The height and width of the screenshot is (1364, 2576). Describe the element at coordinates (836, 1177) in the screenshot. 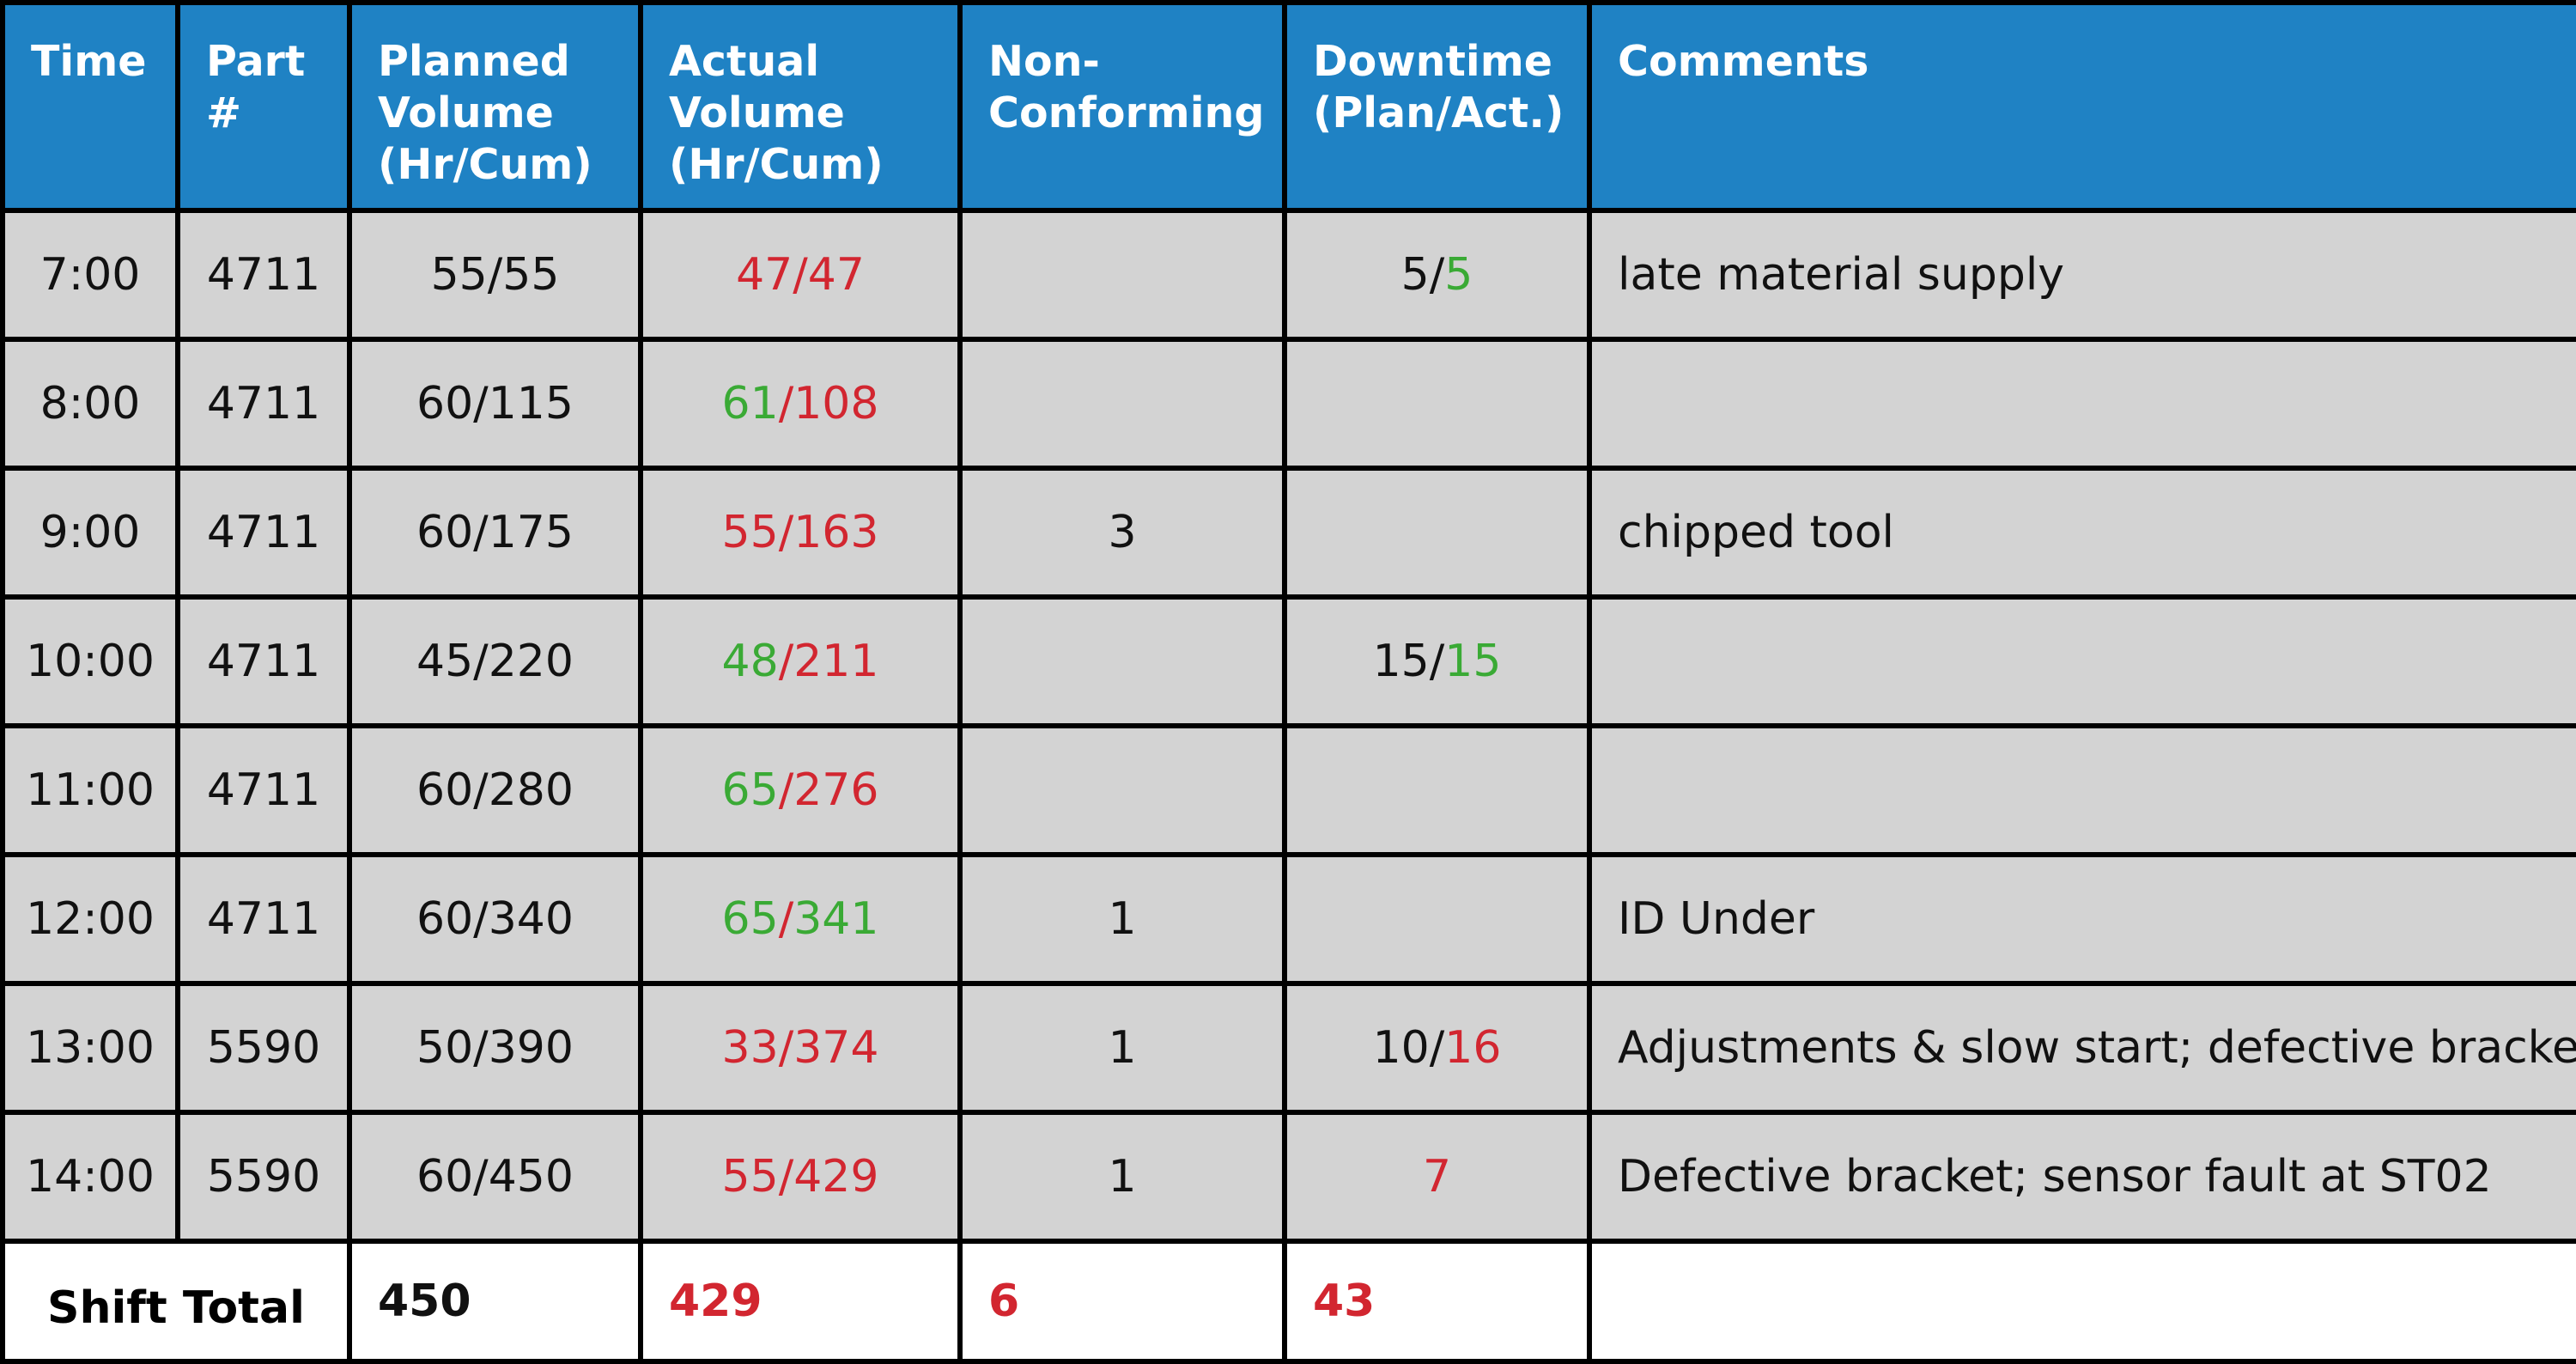

I see `actual-cumulative: 429` at that location.